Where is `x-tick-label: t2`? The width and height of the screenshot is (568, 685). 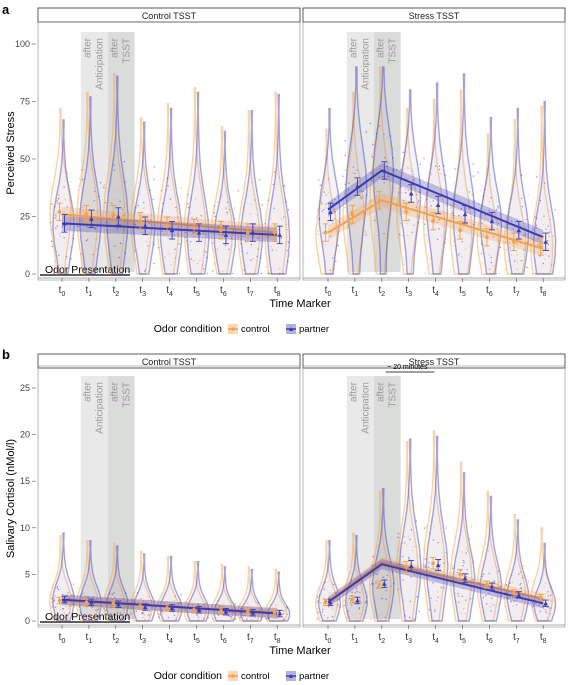 x-tick-label: t2 is located at coordinates (115, 638).